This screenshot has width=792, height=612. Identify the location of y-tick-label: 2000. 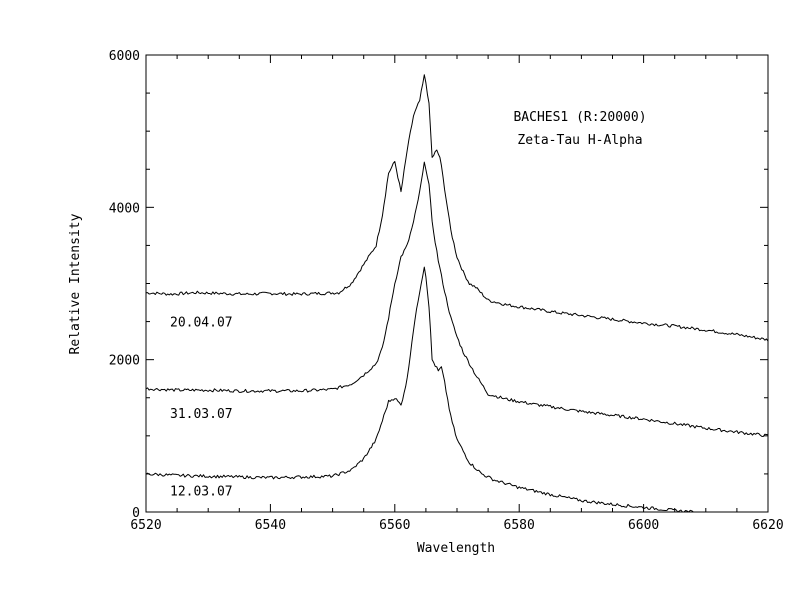
(124, 361).